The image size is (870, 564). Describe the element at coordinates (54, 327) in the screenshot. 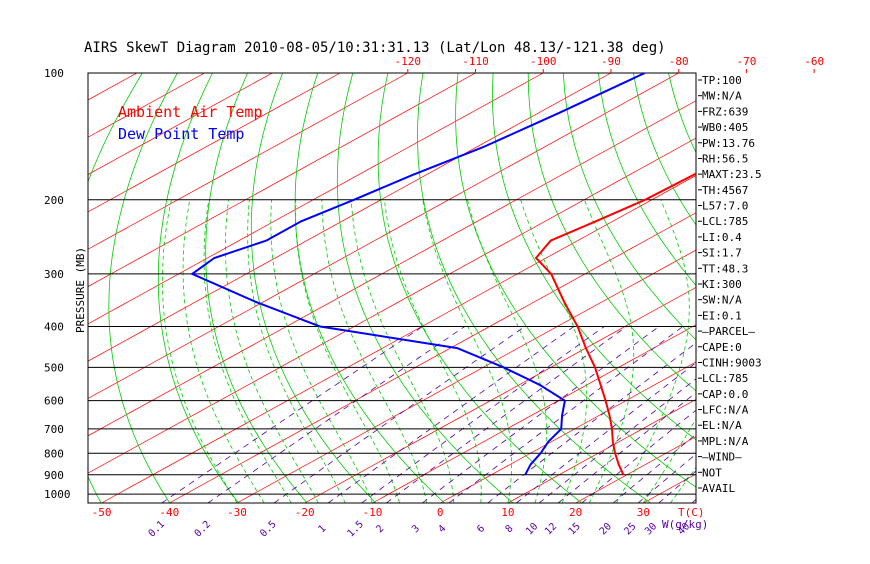

I see `pressure-tick-label: 400` at that location.